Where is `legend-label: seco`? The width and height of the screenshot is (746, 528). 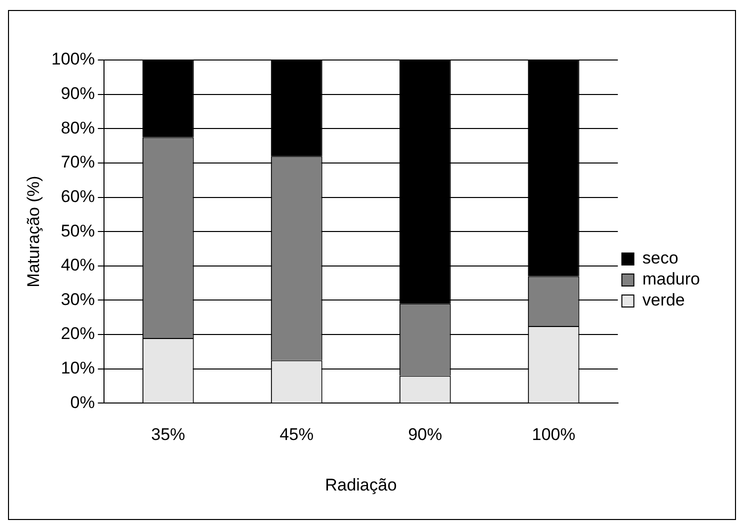
legend-label: seco is located at coordinates (660, 258).